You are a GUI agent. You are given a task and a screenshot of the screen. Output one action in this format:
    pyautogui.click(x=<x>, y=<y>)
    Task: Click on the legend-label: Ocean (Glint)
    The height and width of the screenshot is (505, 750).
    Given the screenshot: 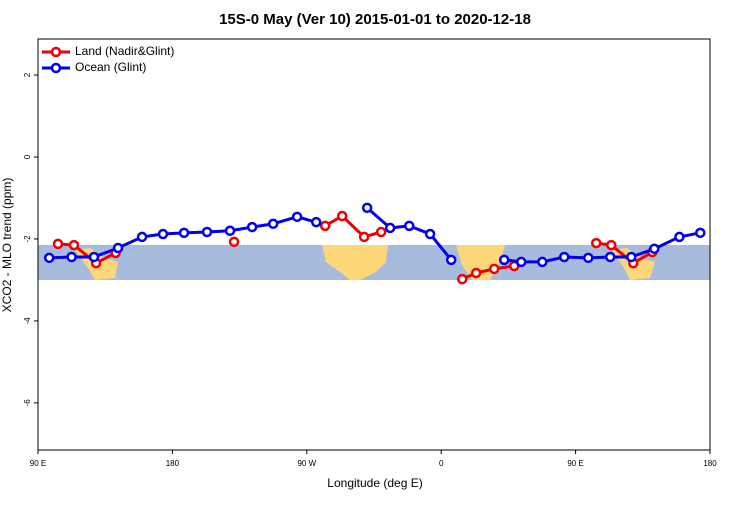 What is the action you would take?
    pyautogui.click(x=110, y=67)
    